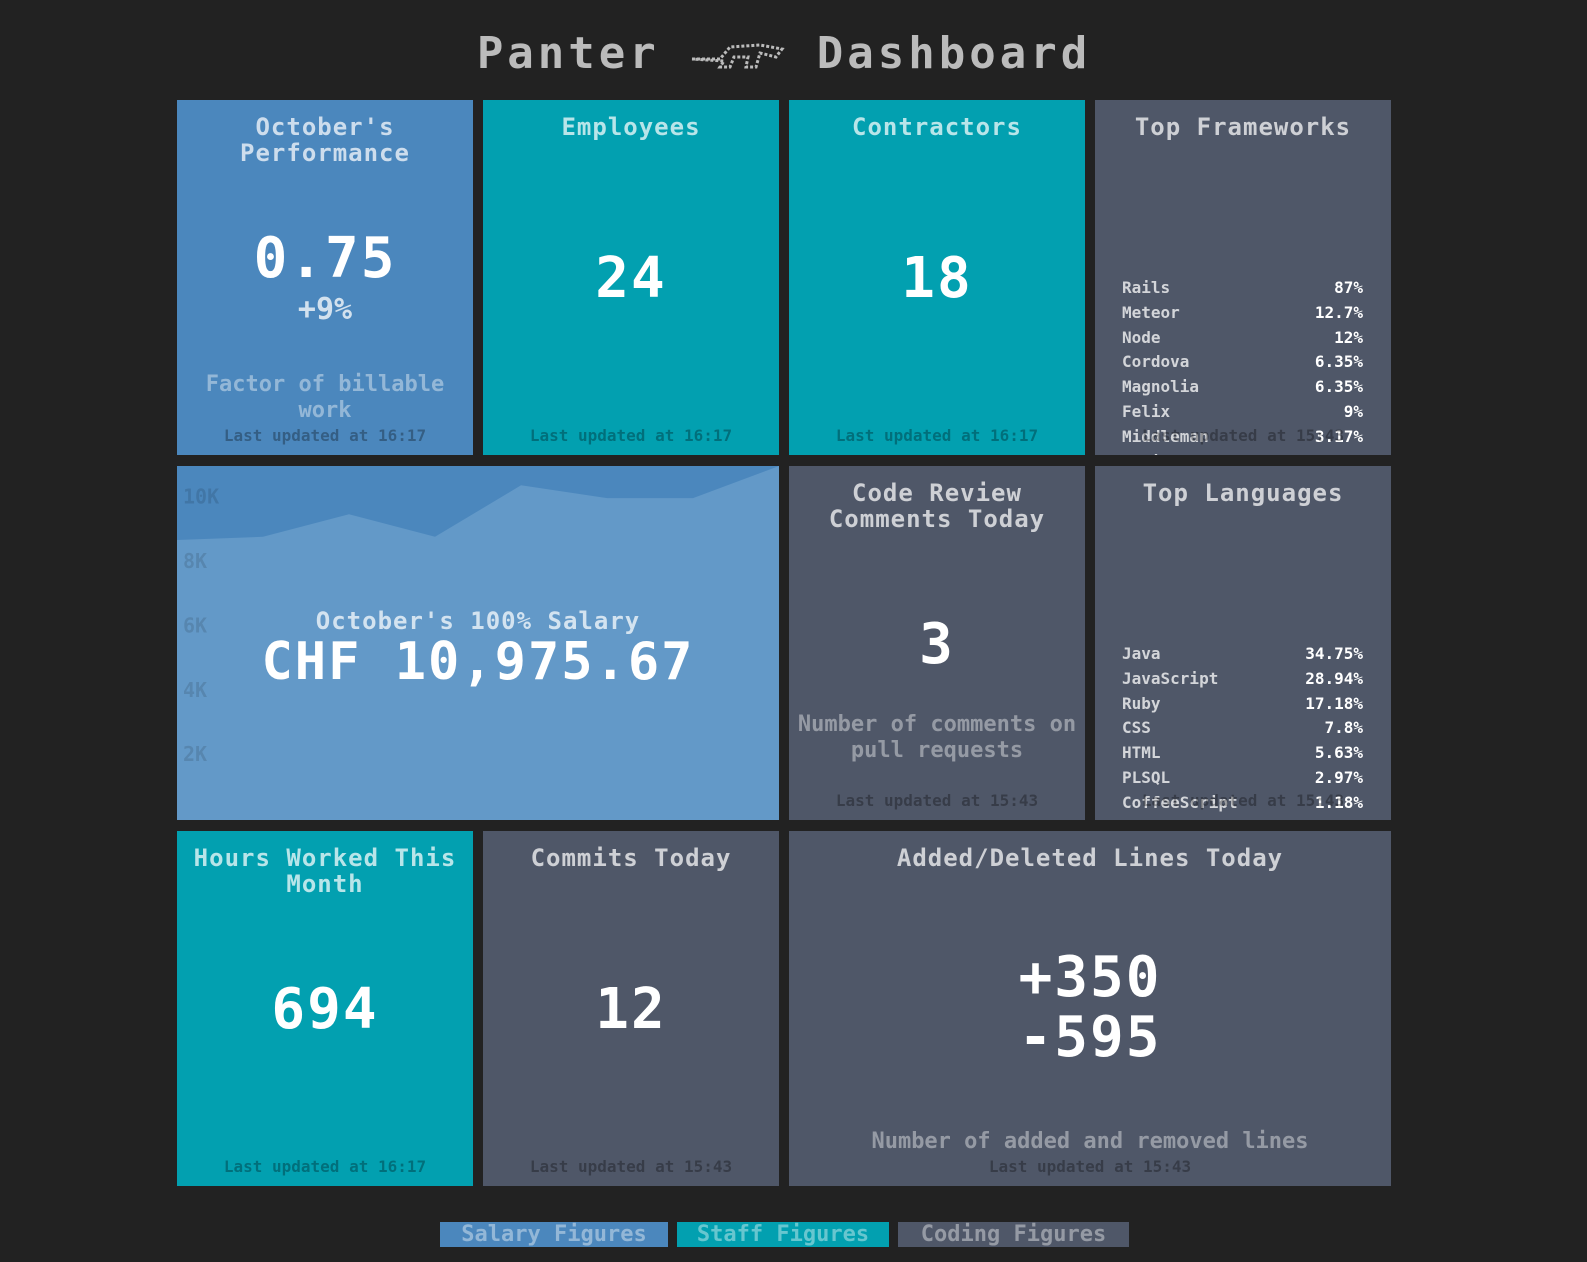  What do you see at coordinates (1242, 755) in the screenshot?
I see `list-row: HTML 5.63%` at bounding box center [1242, 755].